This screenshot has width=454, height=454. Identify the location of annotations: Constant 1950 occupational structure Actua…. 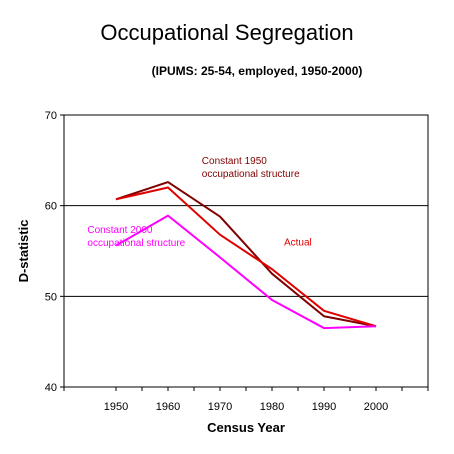
(199, 202).